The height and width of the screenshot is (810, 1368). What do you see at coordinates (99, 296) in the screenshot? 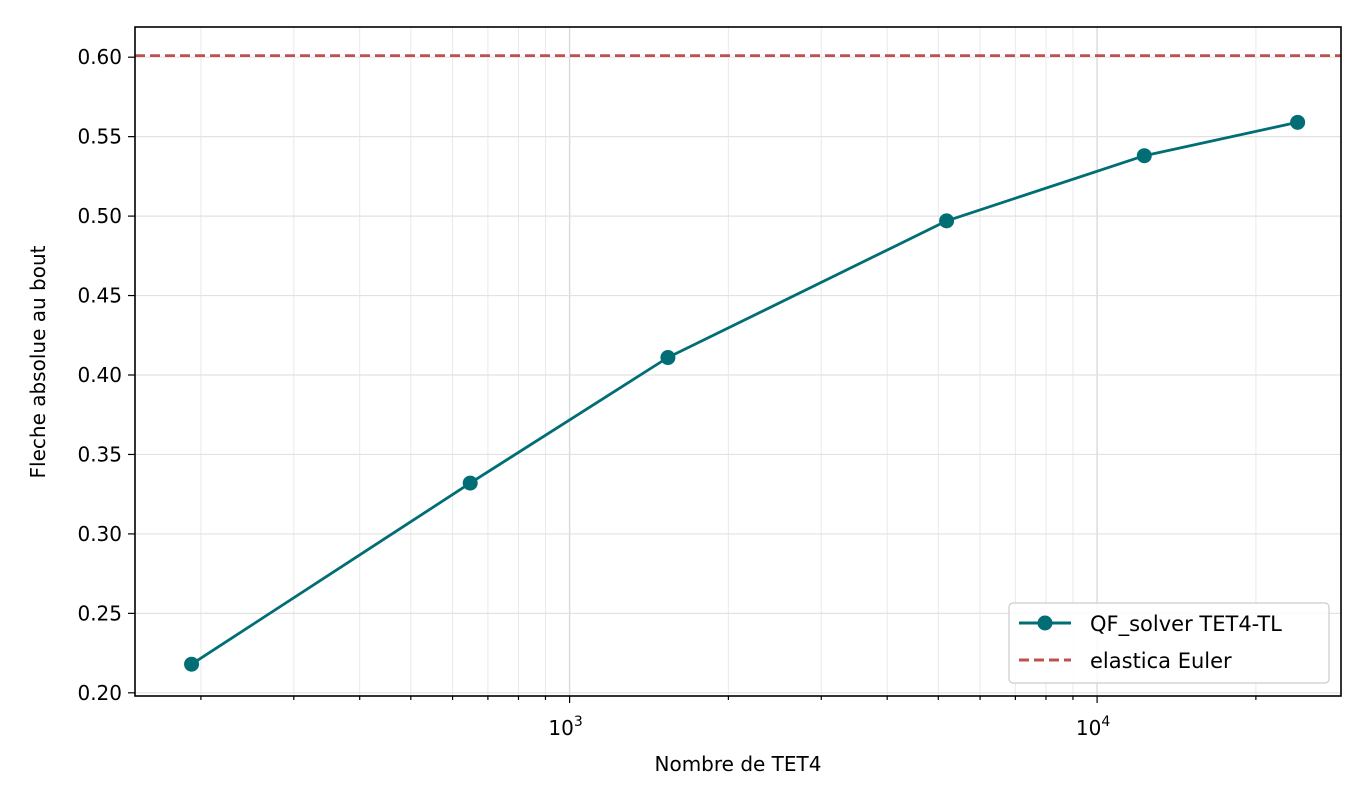
I see `y-tick-label: 0.45` at bounding box center [99, 296].